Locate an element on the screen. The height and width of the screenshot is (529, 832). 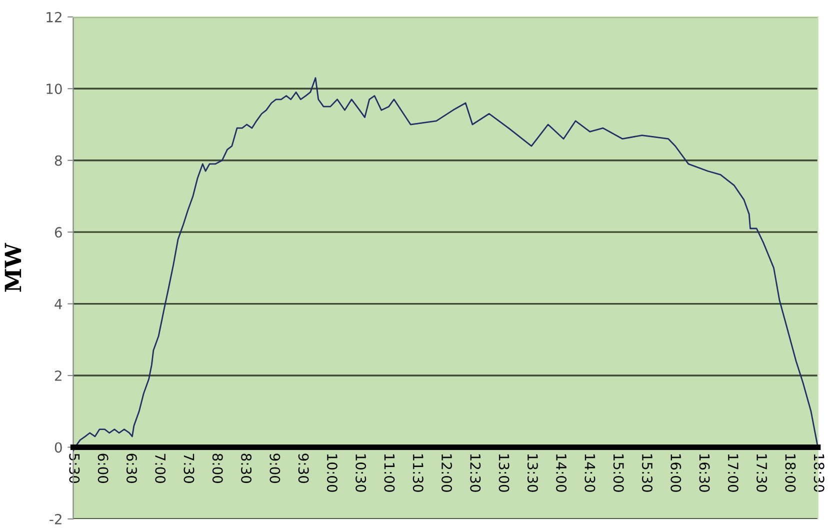
y-tick-label: 6 is located at coordinates (58, 232).